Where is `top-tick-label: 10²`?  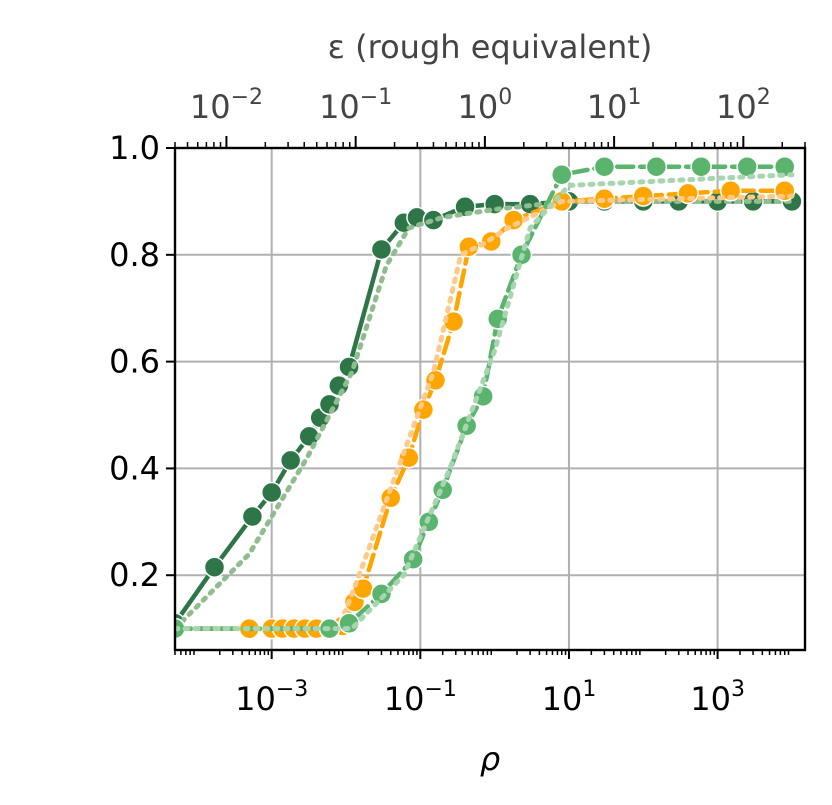
top-tick-label: 10² is located at coordinates (743, 105).